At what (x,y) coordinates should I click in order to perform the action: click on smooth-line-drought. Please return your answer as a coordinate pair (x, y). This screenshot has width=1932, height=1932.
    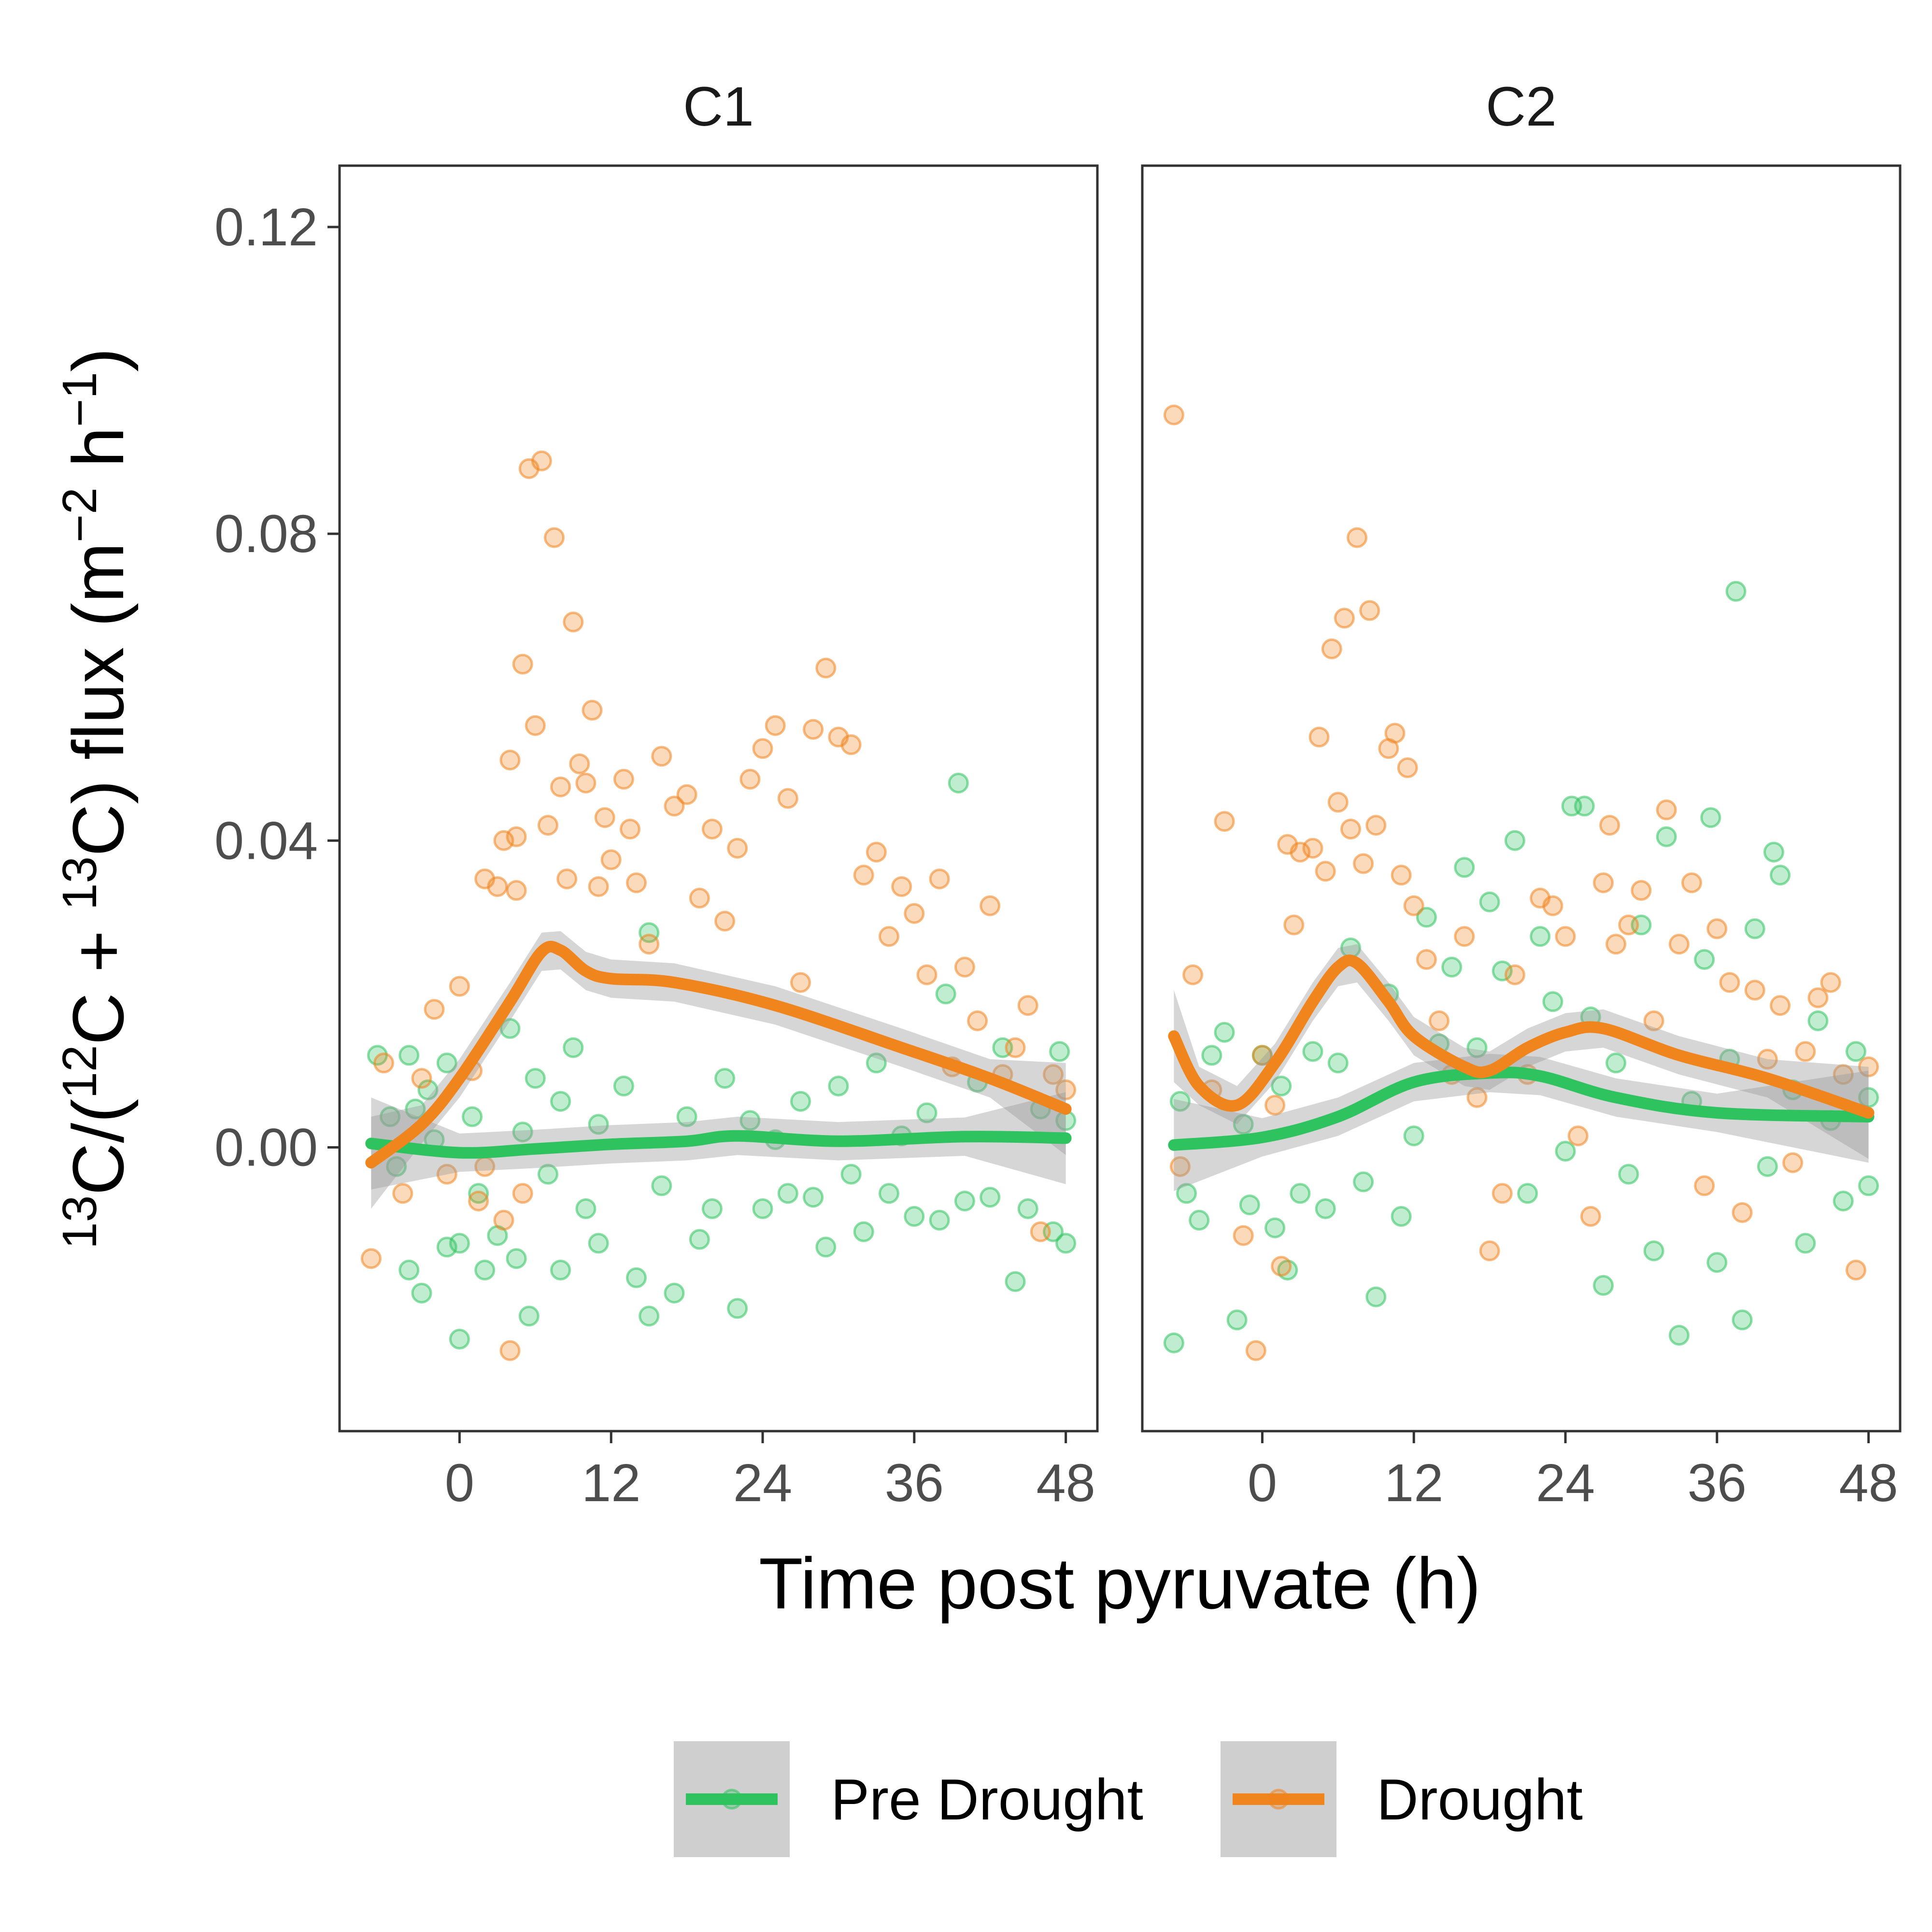
    Looking at the image, I should click on (1521, 1036).